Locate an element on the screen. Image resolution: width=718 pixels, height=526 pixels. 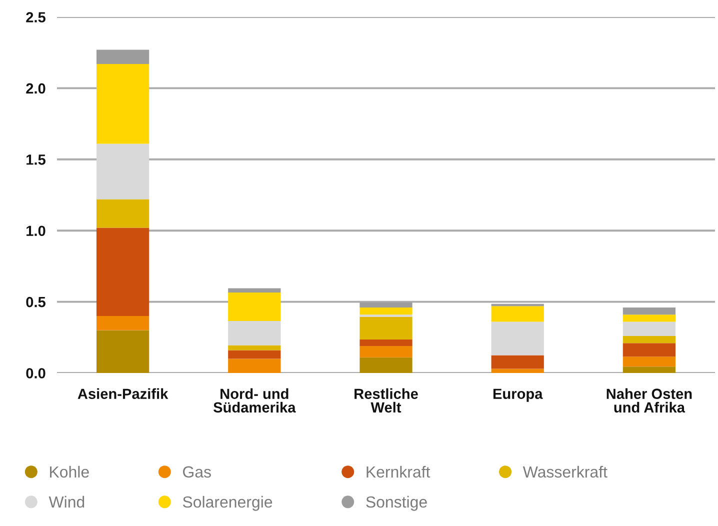
x-tick-label: Asien-Pazifik is located at coordinates (123, 393).